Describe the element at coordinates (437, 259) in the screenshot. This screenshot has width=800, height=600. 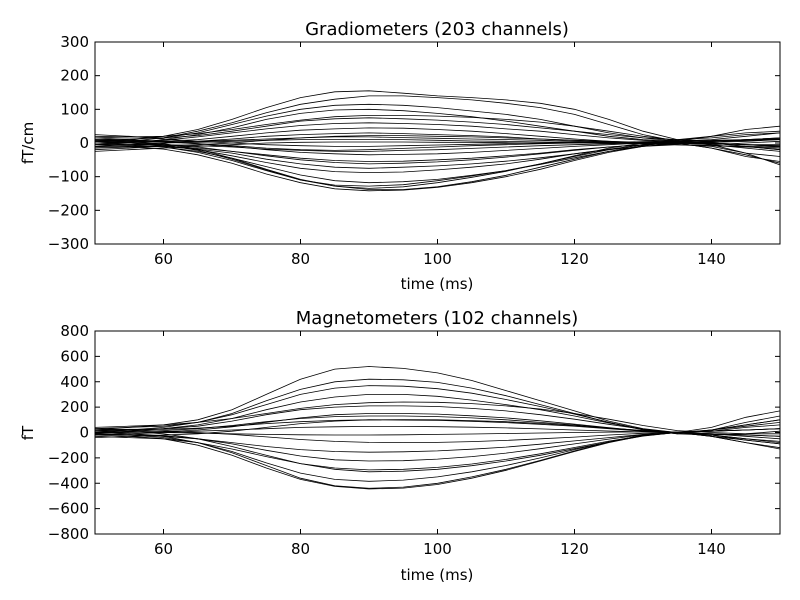
I see `gradiometers-x-tick-label: 100` at that location.